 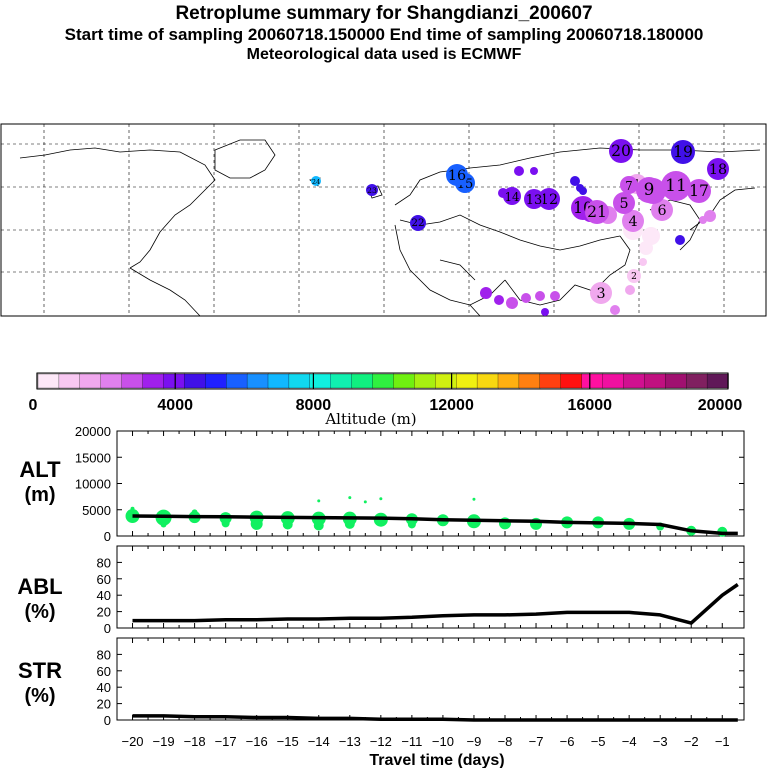 I want to click on colorbar-tick-label: 12000, so click(x=451, y=405).